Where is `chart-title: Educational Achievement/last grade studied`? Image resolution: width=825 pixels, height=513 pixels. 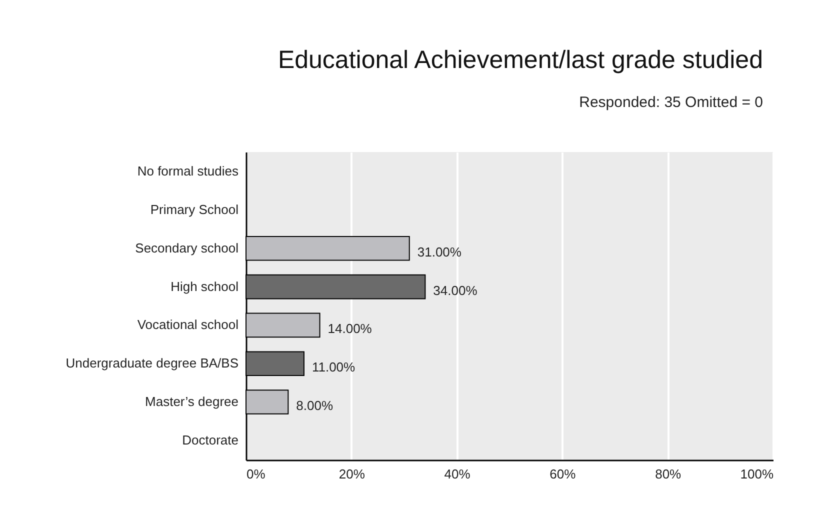
chart-title: Educational Achievement/last grade studied is located at coordinates (520, 60).